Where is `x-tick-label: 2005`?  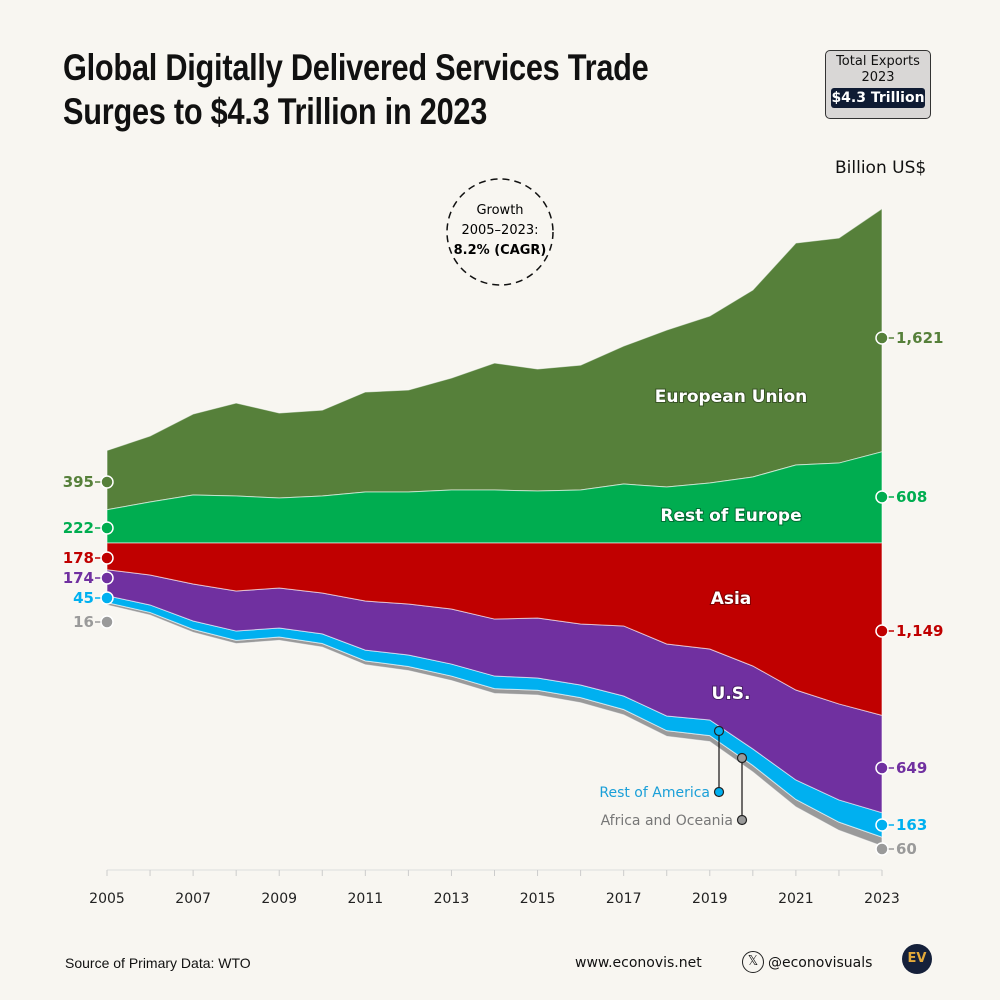
x-tick-label: 2005 is located at coordinates (107, 899).